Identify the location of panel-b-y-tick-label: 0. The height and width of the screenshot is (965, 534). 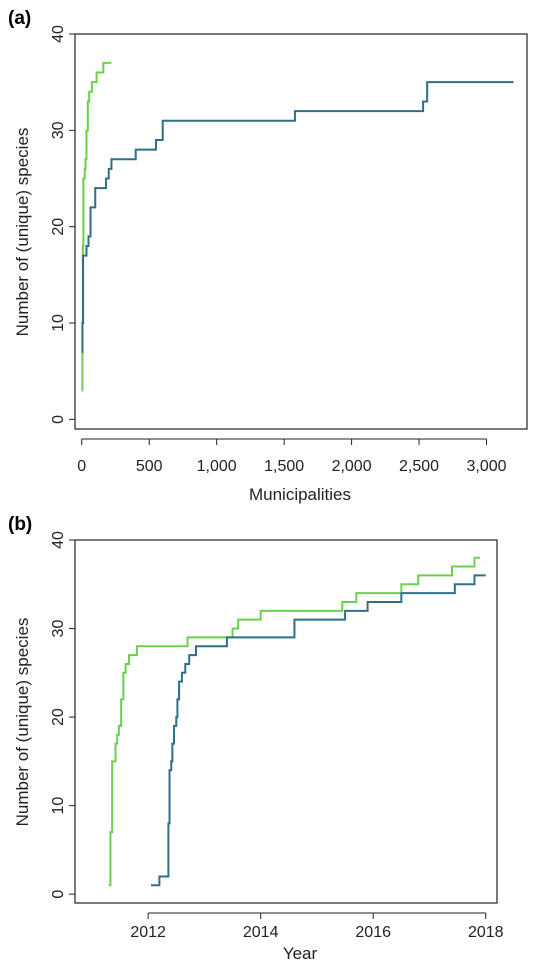
(58, 894).